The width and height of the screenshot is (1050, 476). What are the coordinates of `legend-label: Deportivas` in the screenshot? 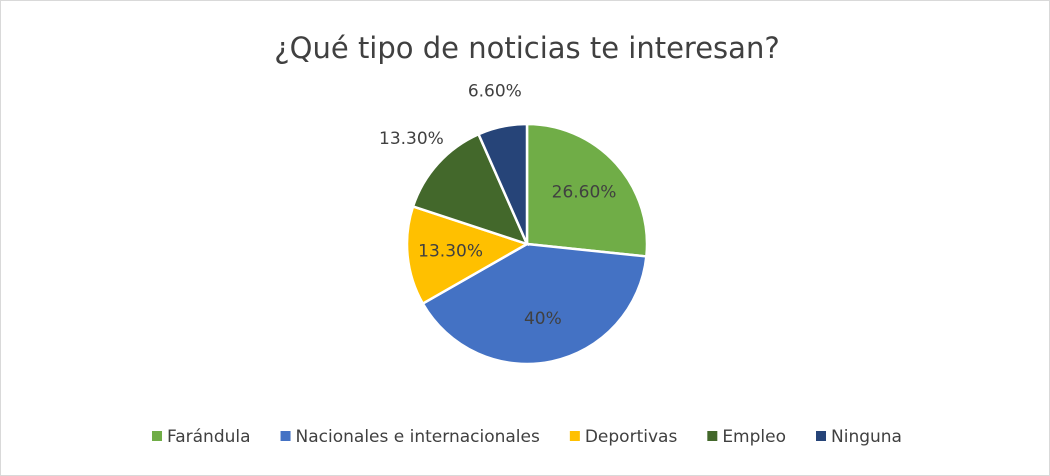 It's located at (631, 437).